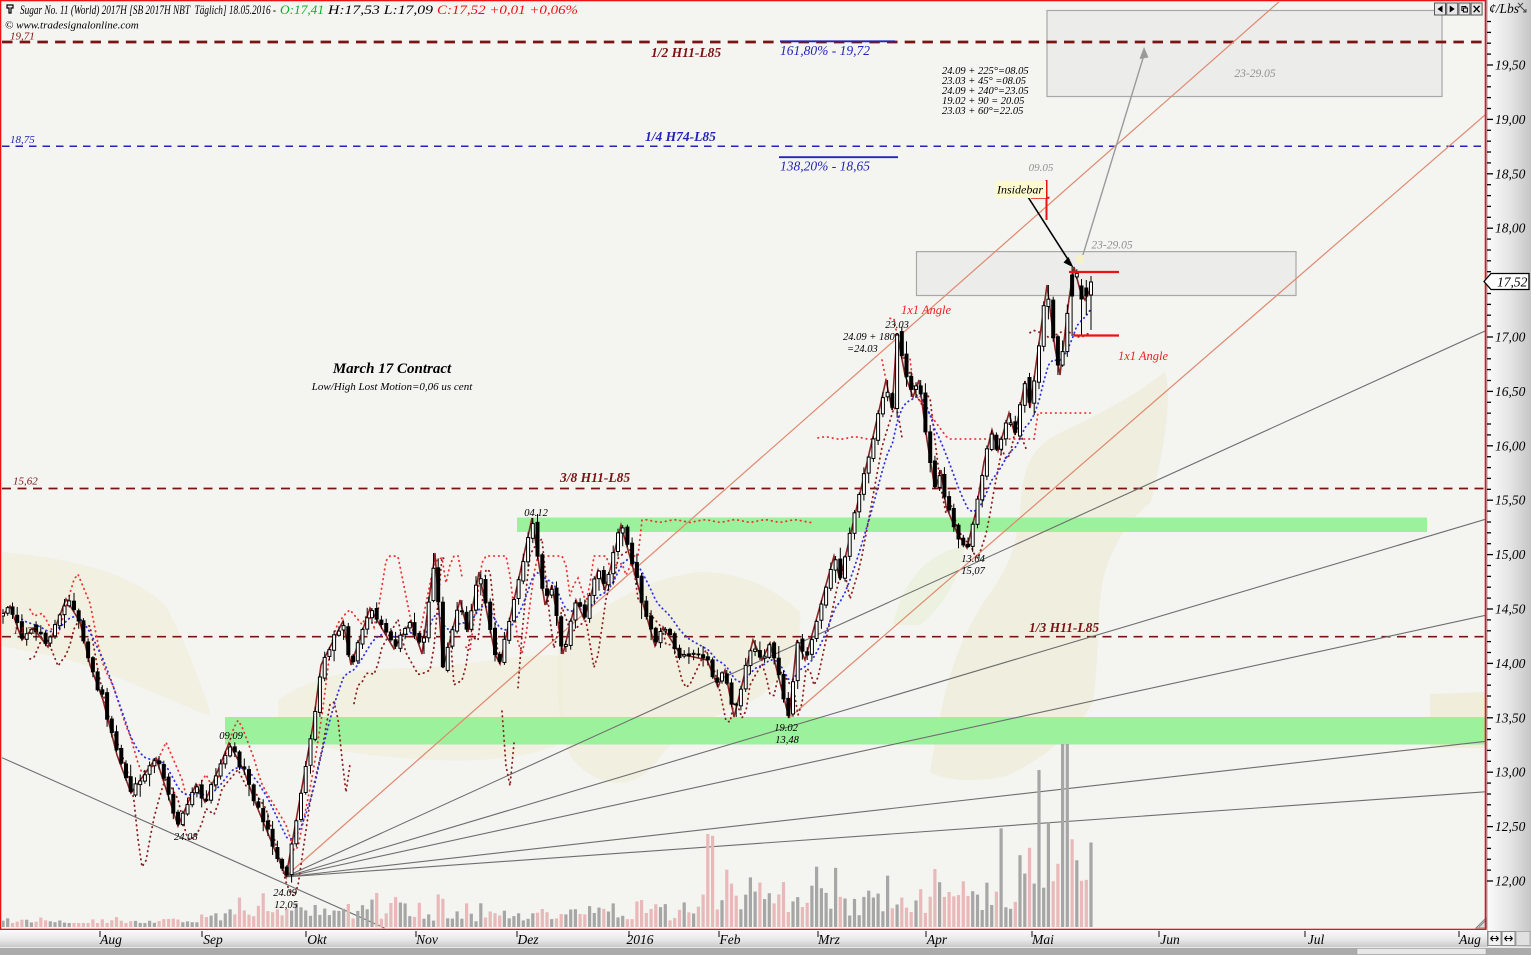  I want to click on svg-text: Sep, so click(213, 939).